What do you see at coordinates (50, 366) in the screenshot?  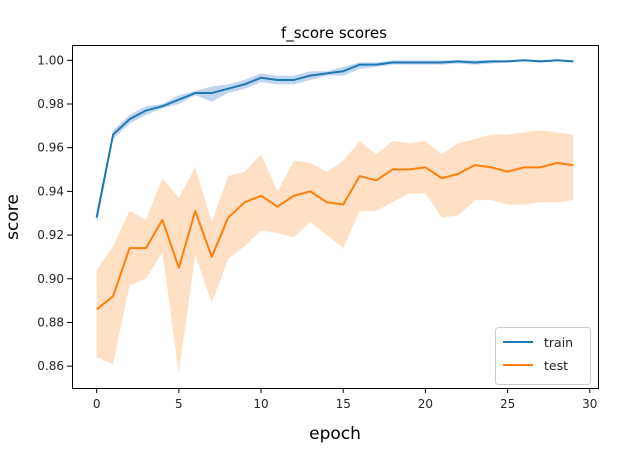 I see `y-tick-label: 0.86` at bounding box center [50, 366].